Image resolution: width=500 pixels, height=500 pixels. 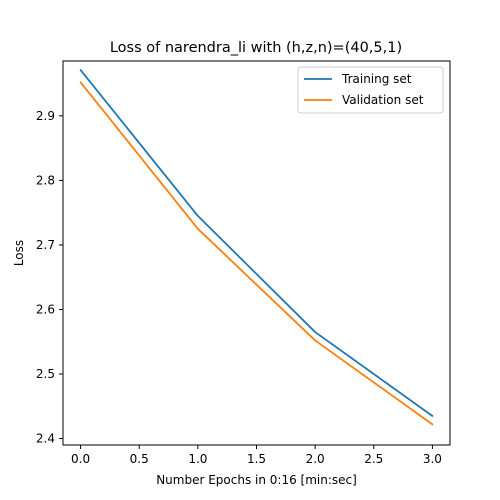 What do you see at coordinates (373, 459) in the screenshot?
I see `x-tick-label: 2.5` at bounding box center [373, 459].